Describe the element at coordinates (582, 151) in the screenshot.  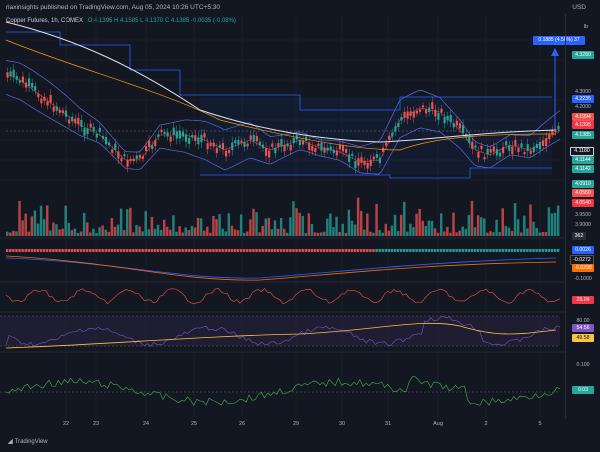
I see `price-label: 4.1180` at that location.